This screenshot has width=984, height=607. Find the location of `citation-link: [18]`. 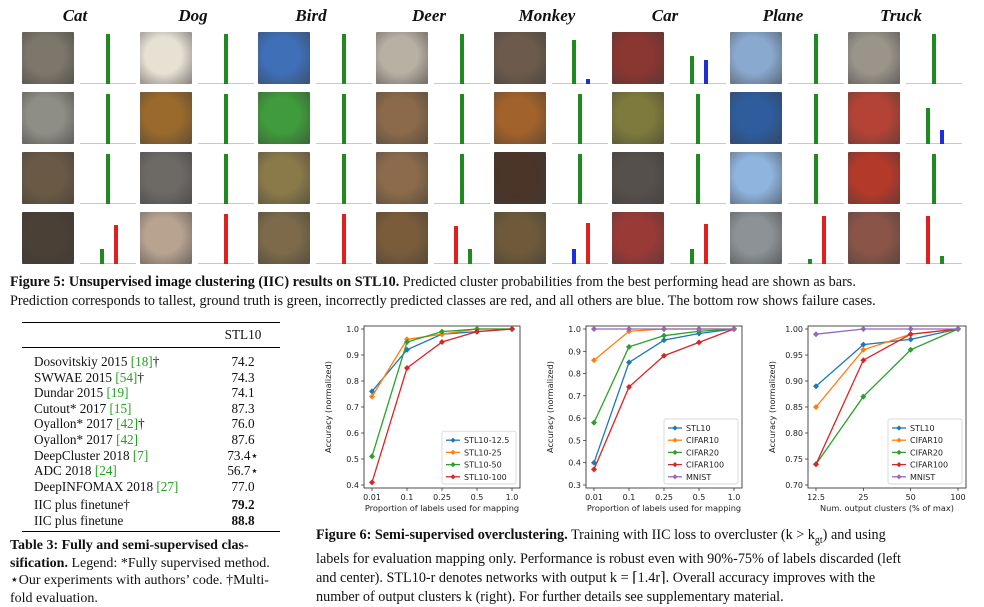

citation-link: [18] is located at coordinates (141, 361).